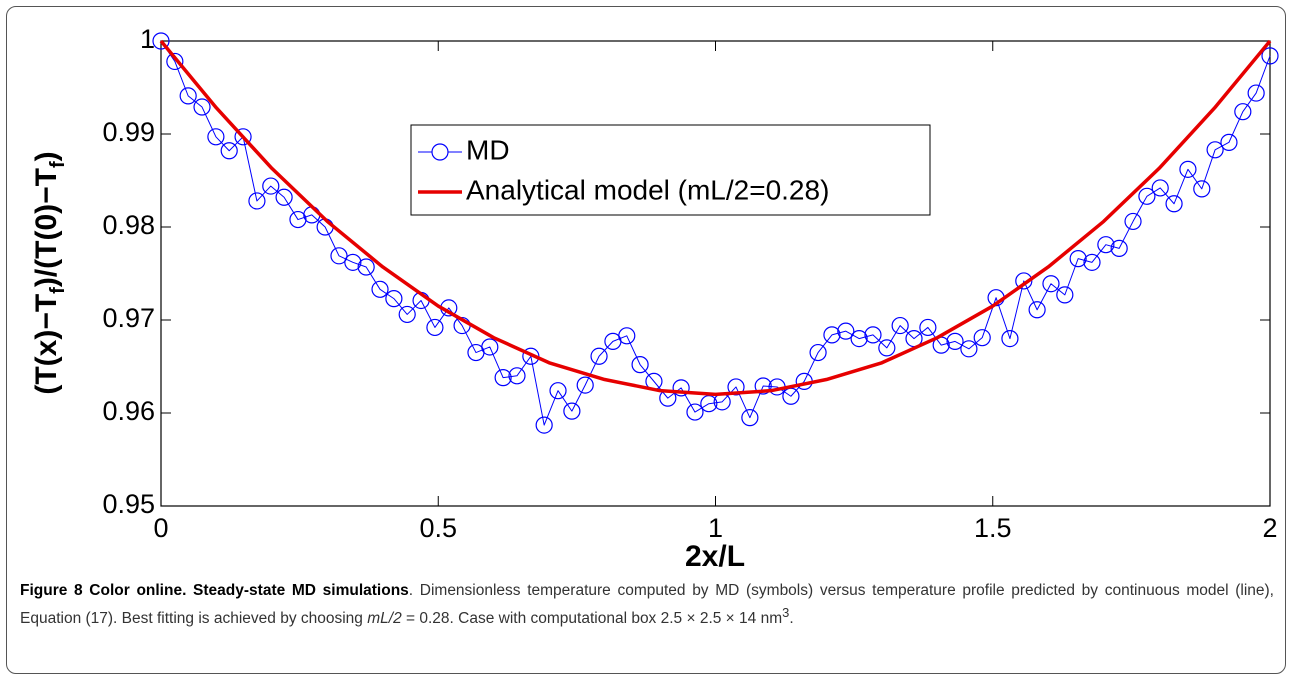  Describe the element at coordinates (128, 411) in the screenshot. I see `y-tick-label: 0.96` at that location.